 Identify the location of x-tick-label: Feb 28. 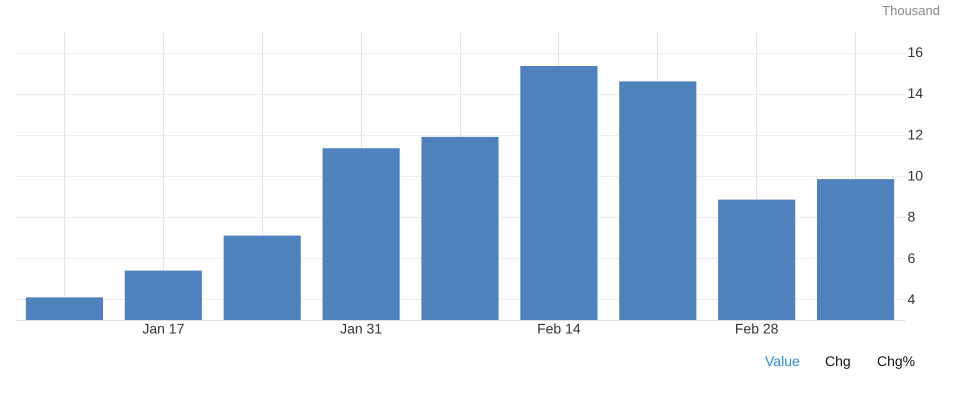
(756, 328).